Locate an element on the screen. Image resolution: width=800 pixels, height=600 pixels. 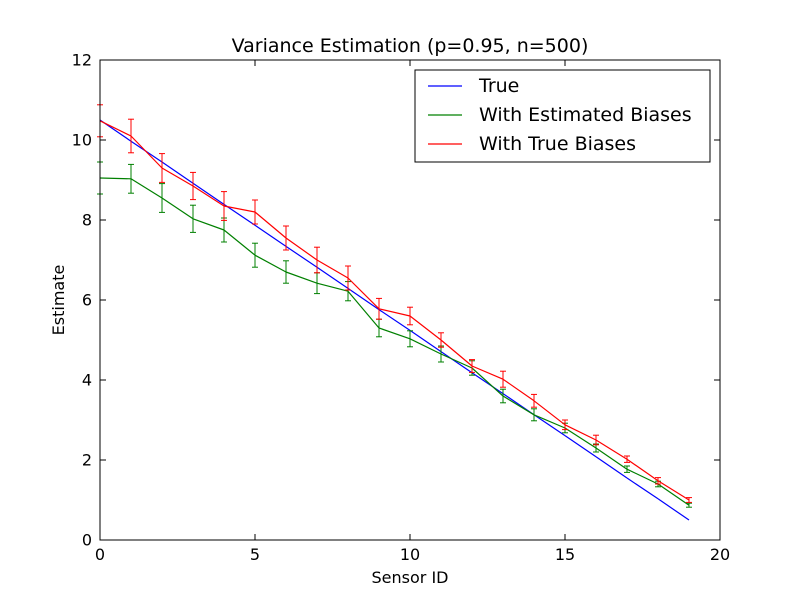
x-tick-label: 20 is located at coordinates (720, 554).